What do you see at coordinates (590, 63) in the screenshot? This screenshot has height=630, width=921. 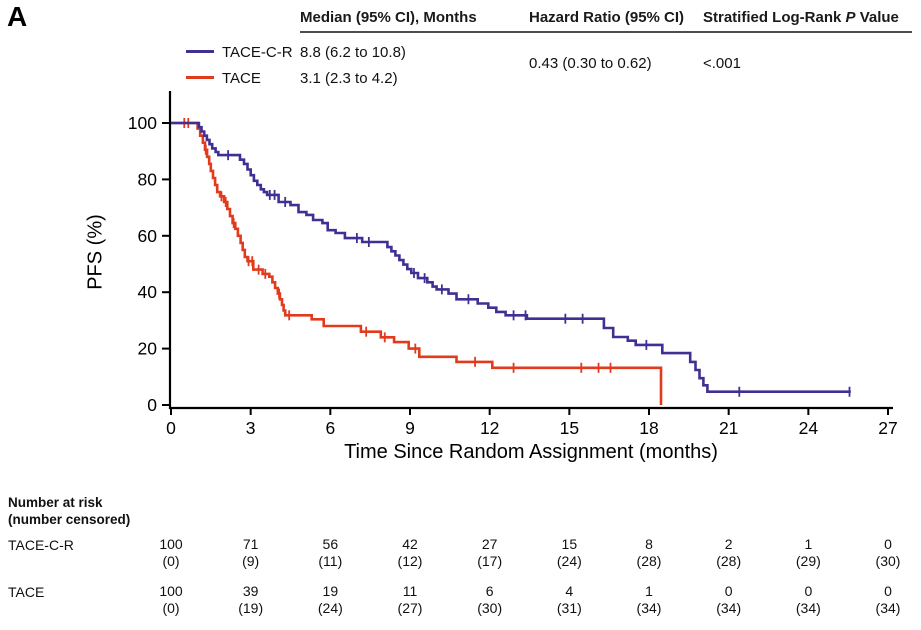 I see `hazard-ratio-value: 0.43 (0.30 to 0.62)` at bounding box center [590, 63].